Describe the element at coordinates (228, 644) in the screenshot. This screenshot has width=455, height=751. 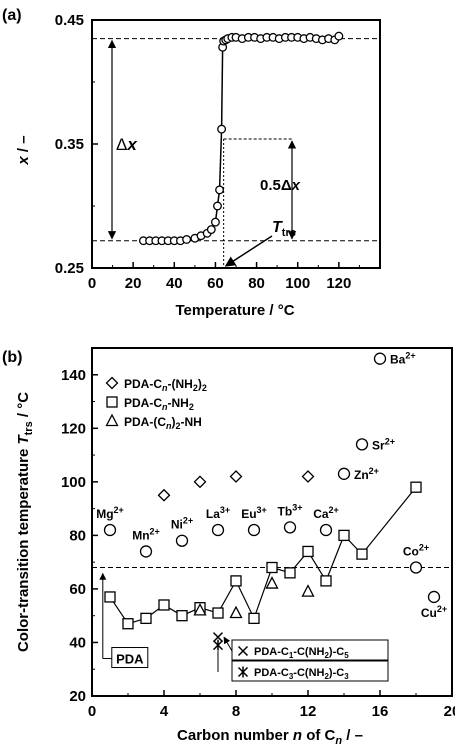
I see `boxed-label-arrow` at that location.